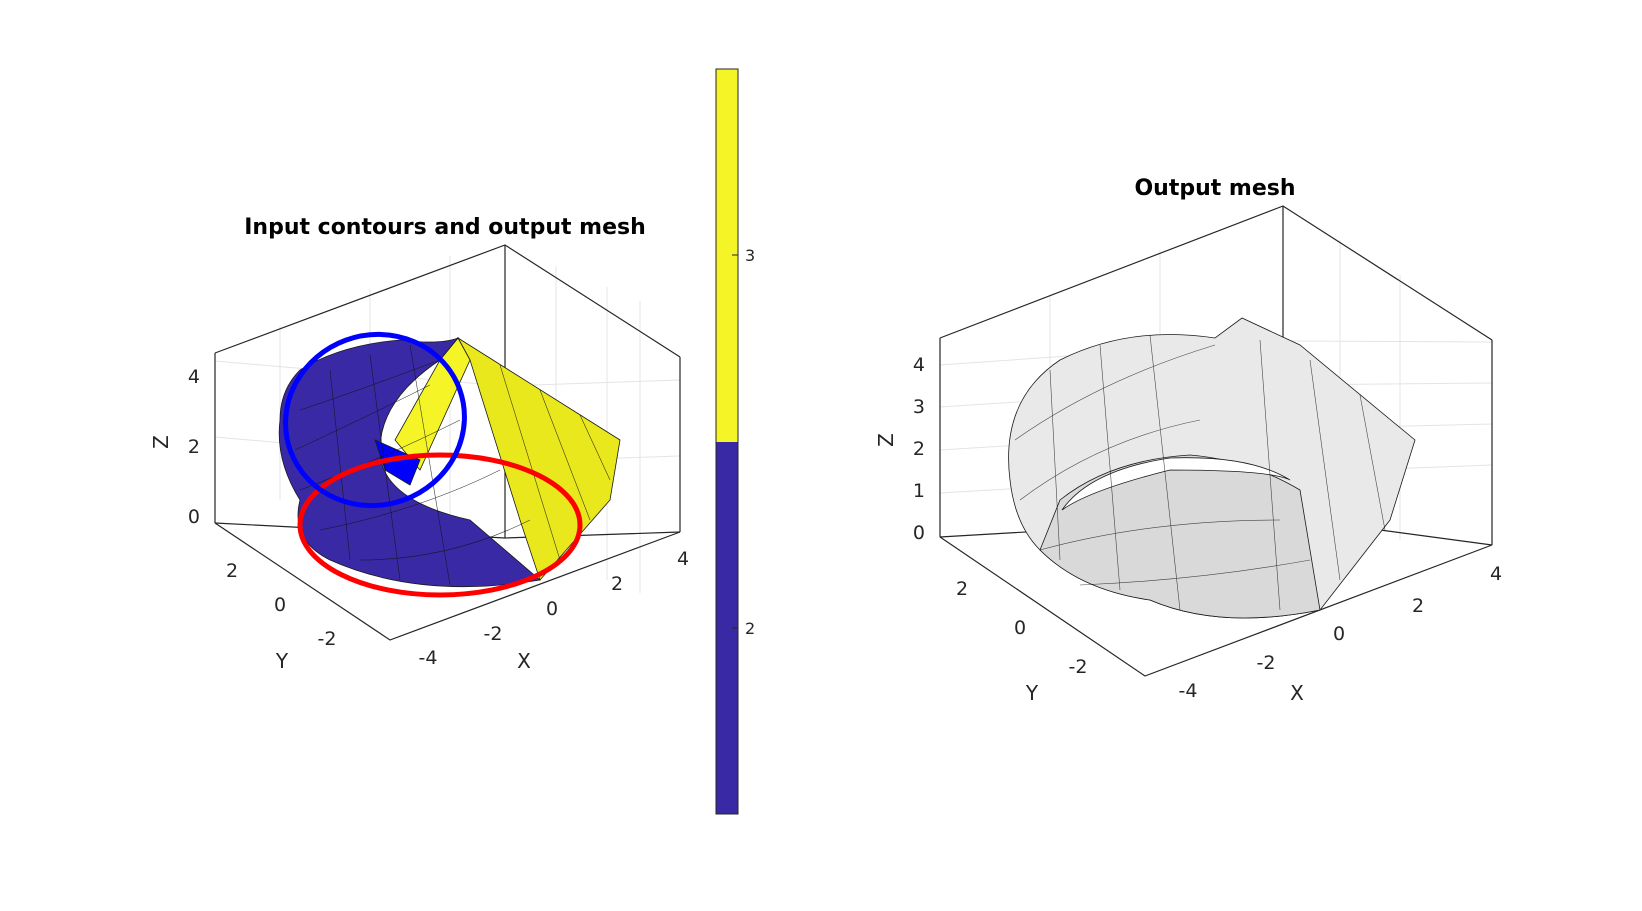 This screenshot has height=911, width=1642. I want to click on right-z-tick-4: 4, so click(919, 365).